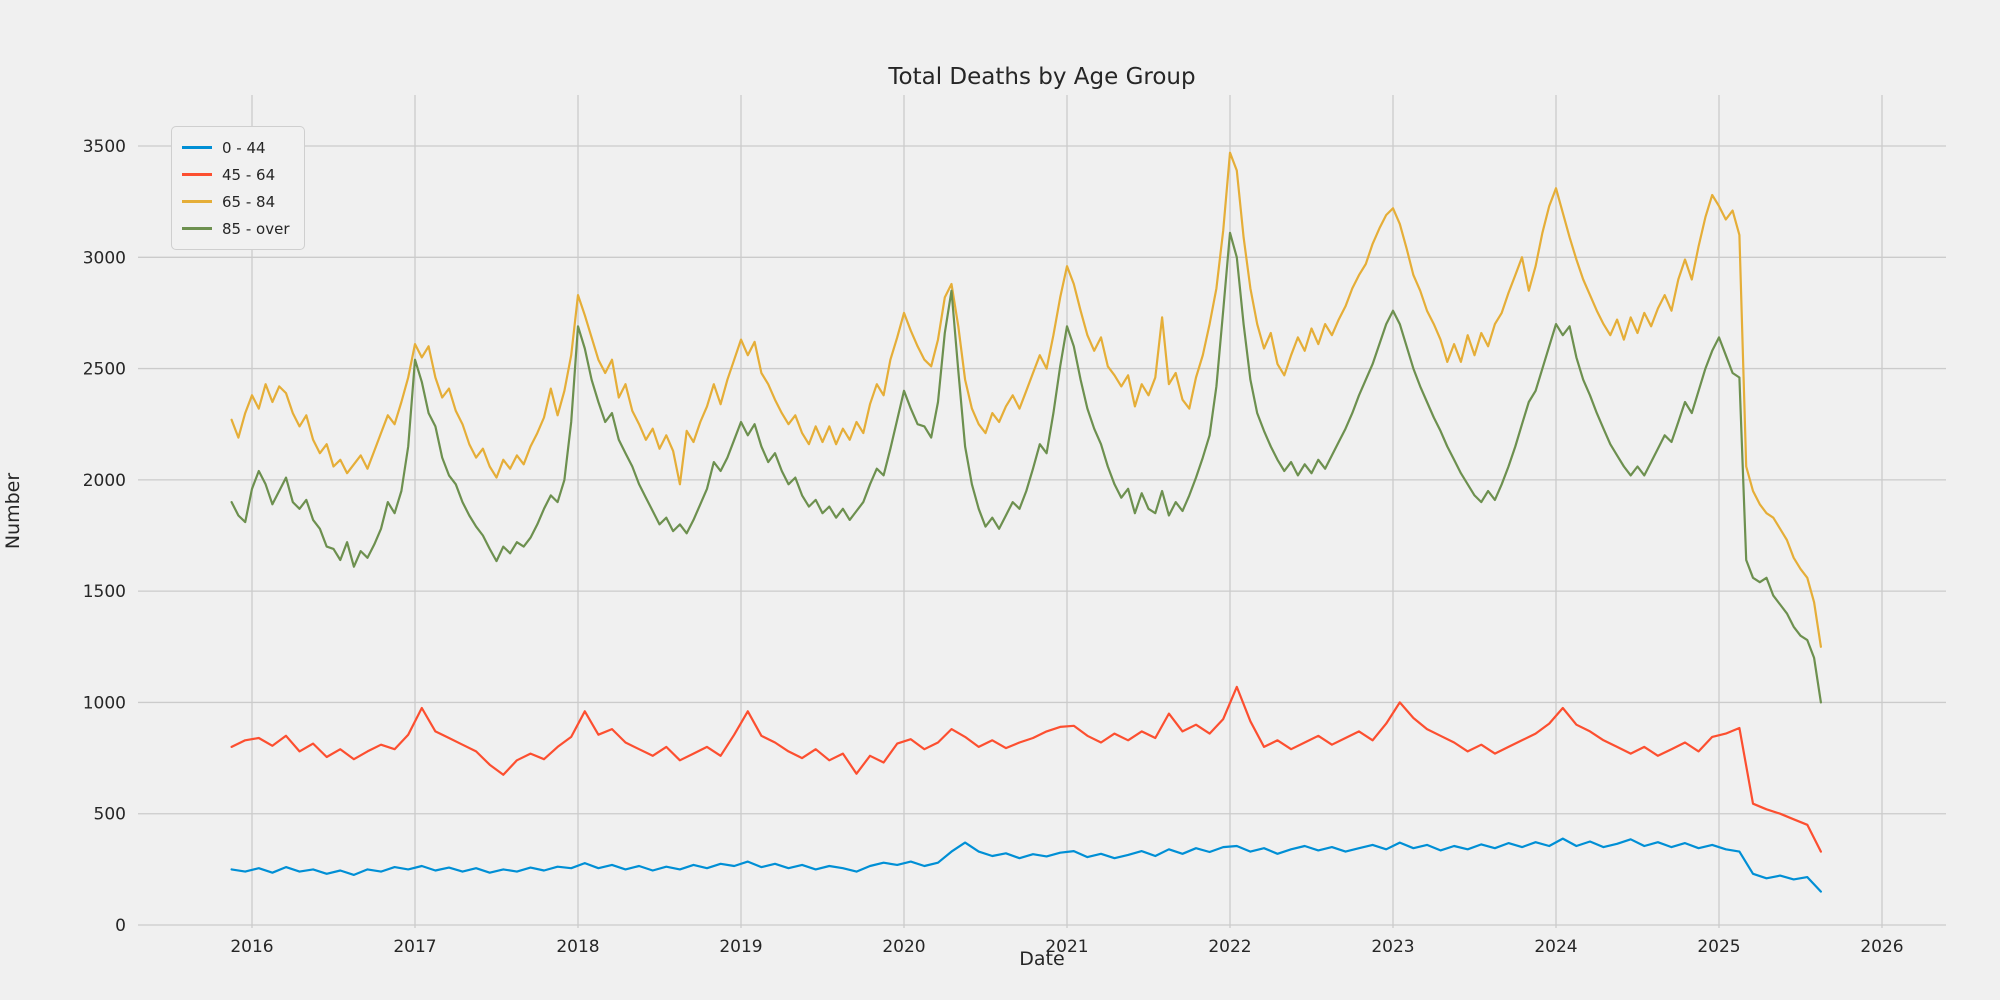  Describe the element at coordinates (251, 947) in the screenshot. I see `x-tick-label: 2016` at that location.